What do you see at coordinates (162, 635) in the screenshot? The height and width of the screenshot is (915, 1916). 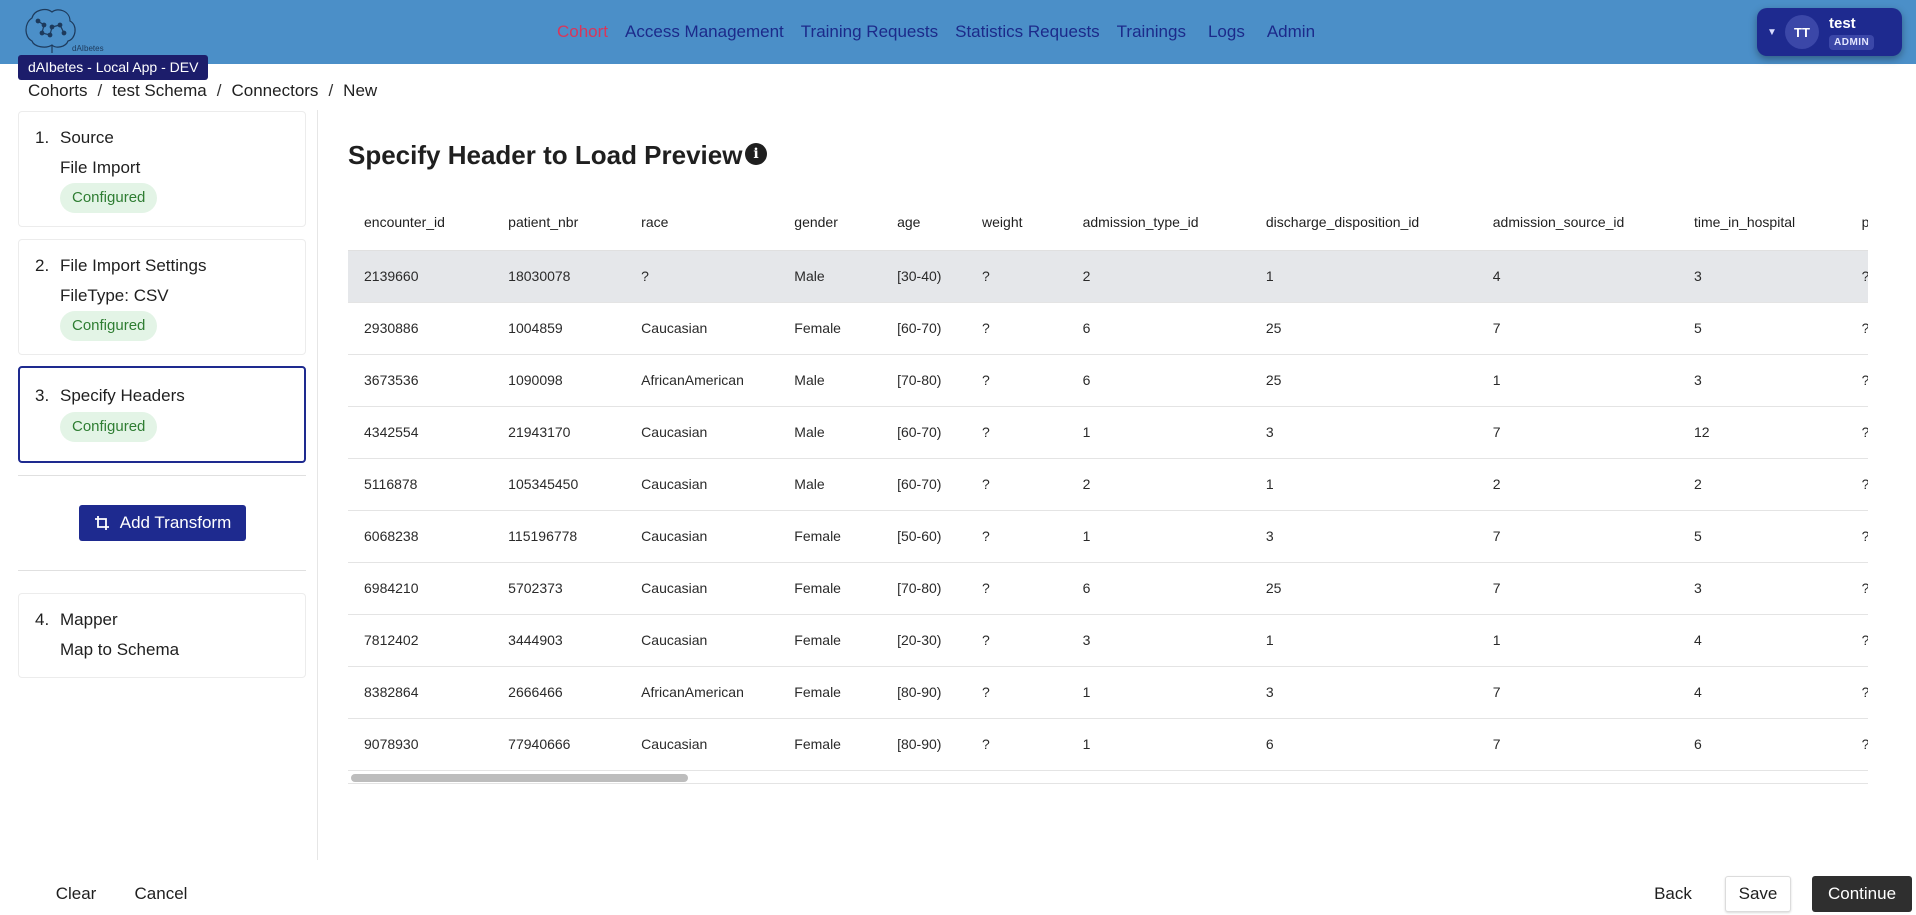 I see `step-mapper: 4. Mapper Map to Schema` at bounding box center [162, 635].